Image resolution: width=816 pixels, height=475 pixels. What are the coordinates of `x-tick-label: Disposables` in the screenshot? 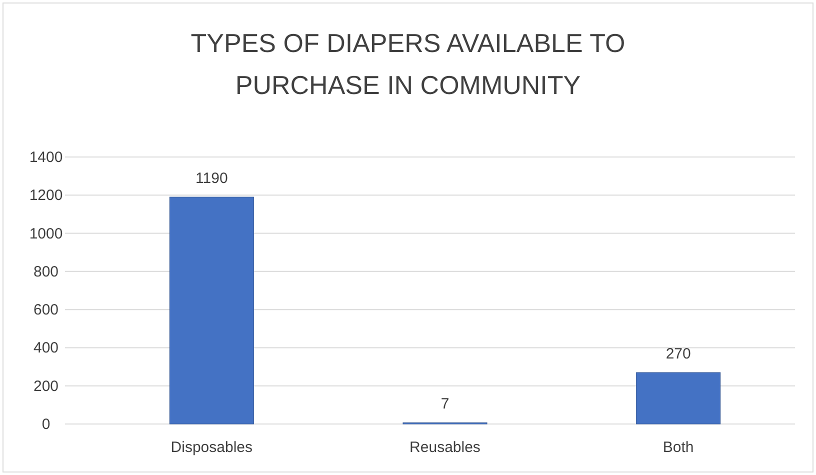 It's located at (211, 447).